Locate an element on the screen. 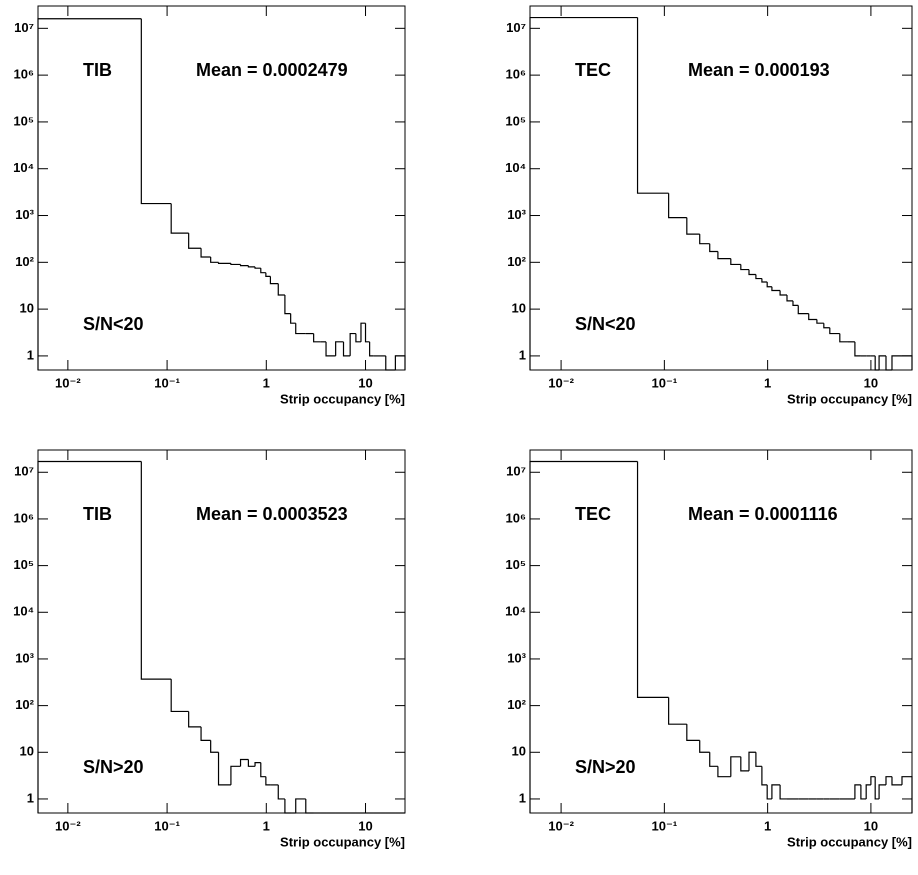 This screenshot has height=875, width=918. y-tick-label: 10⁷ is located at coordinates (516, 27).